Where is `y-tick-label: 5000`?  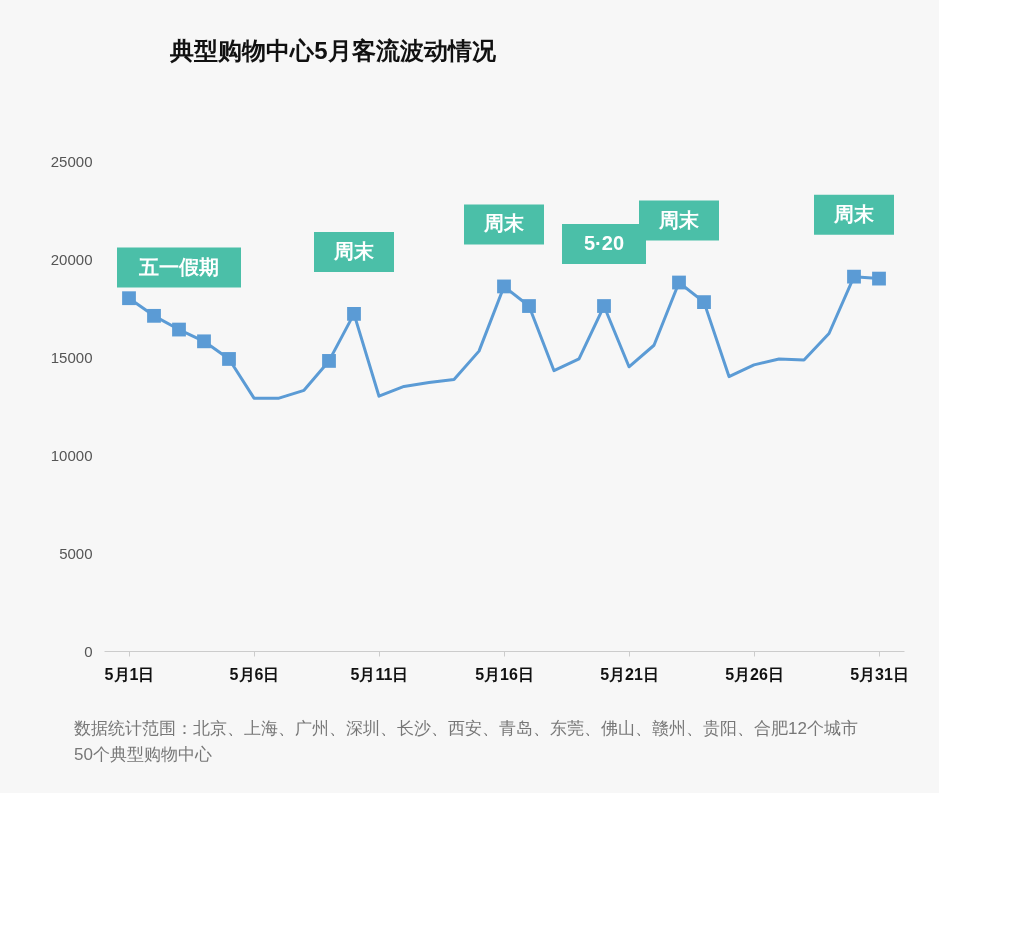
y-tick-label: 5000 is located at coordinates (76, 553).